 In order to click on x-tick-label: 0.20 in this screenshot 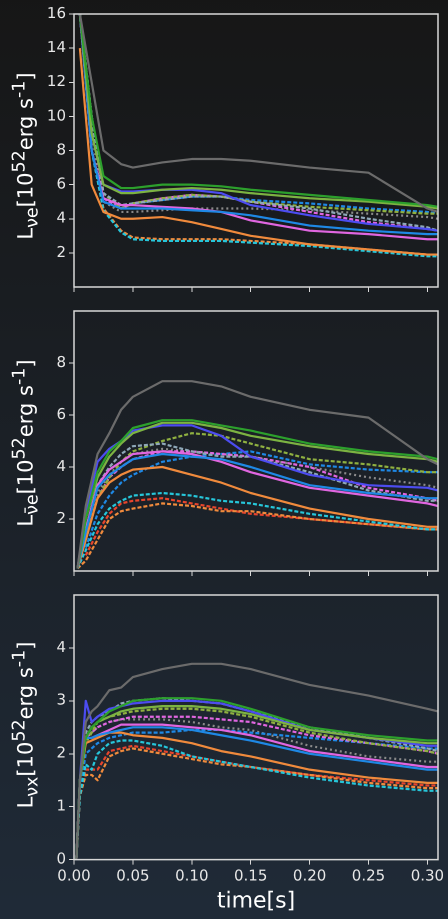, I will do `click(309, 875)`.